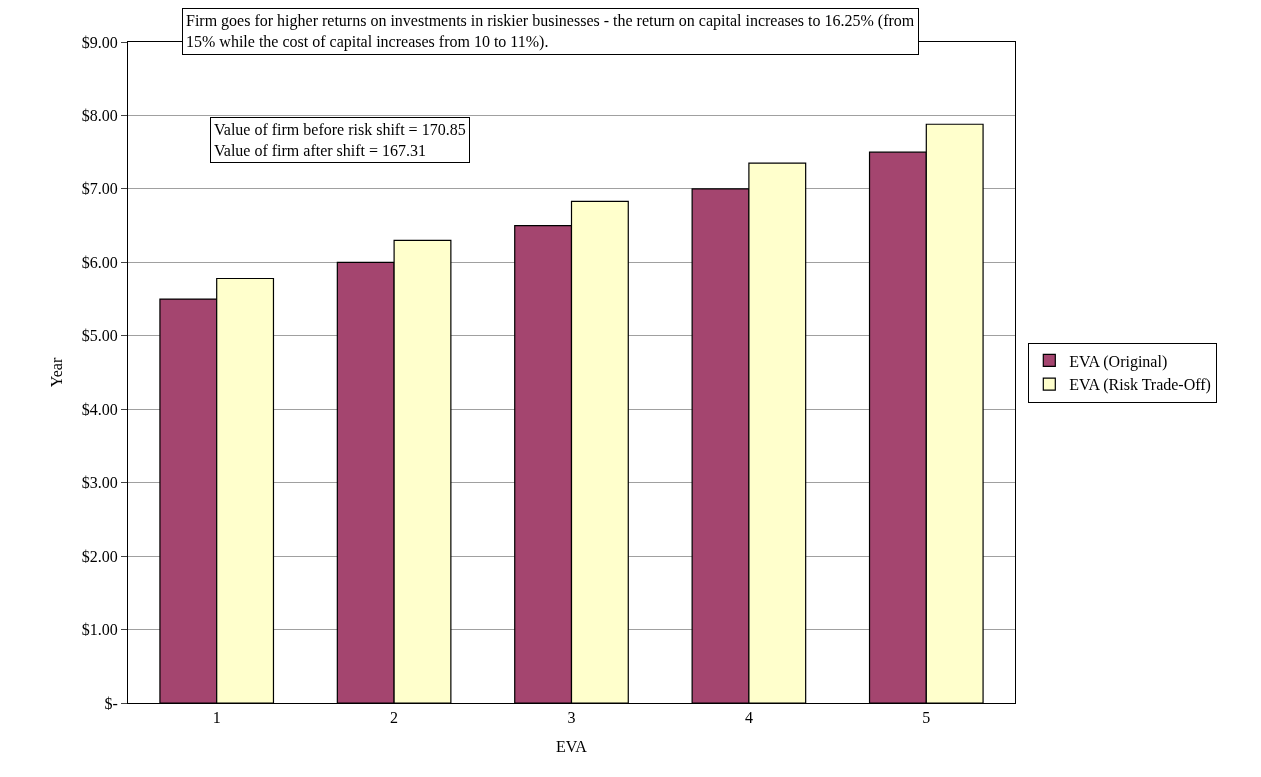  I want to click on y-tick-label: $2.00, so click(99, 556).